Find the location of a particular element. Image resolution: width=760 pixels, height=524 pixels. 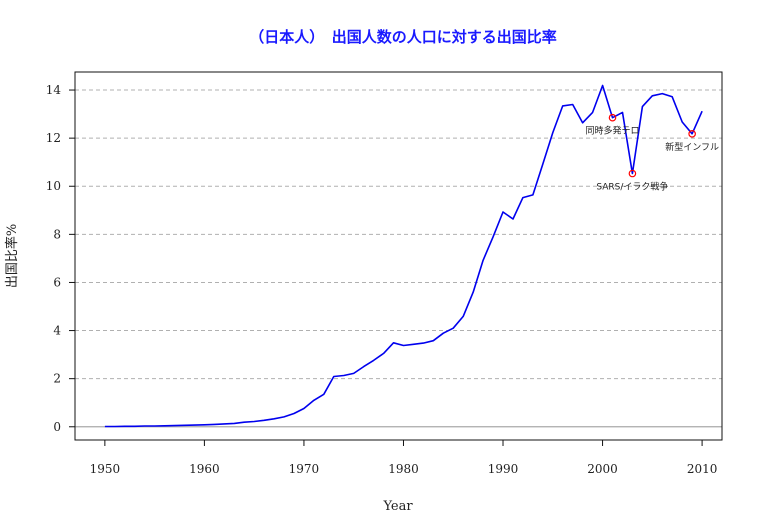

y-tick-label: 14 is located at coordinates (54, 90).